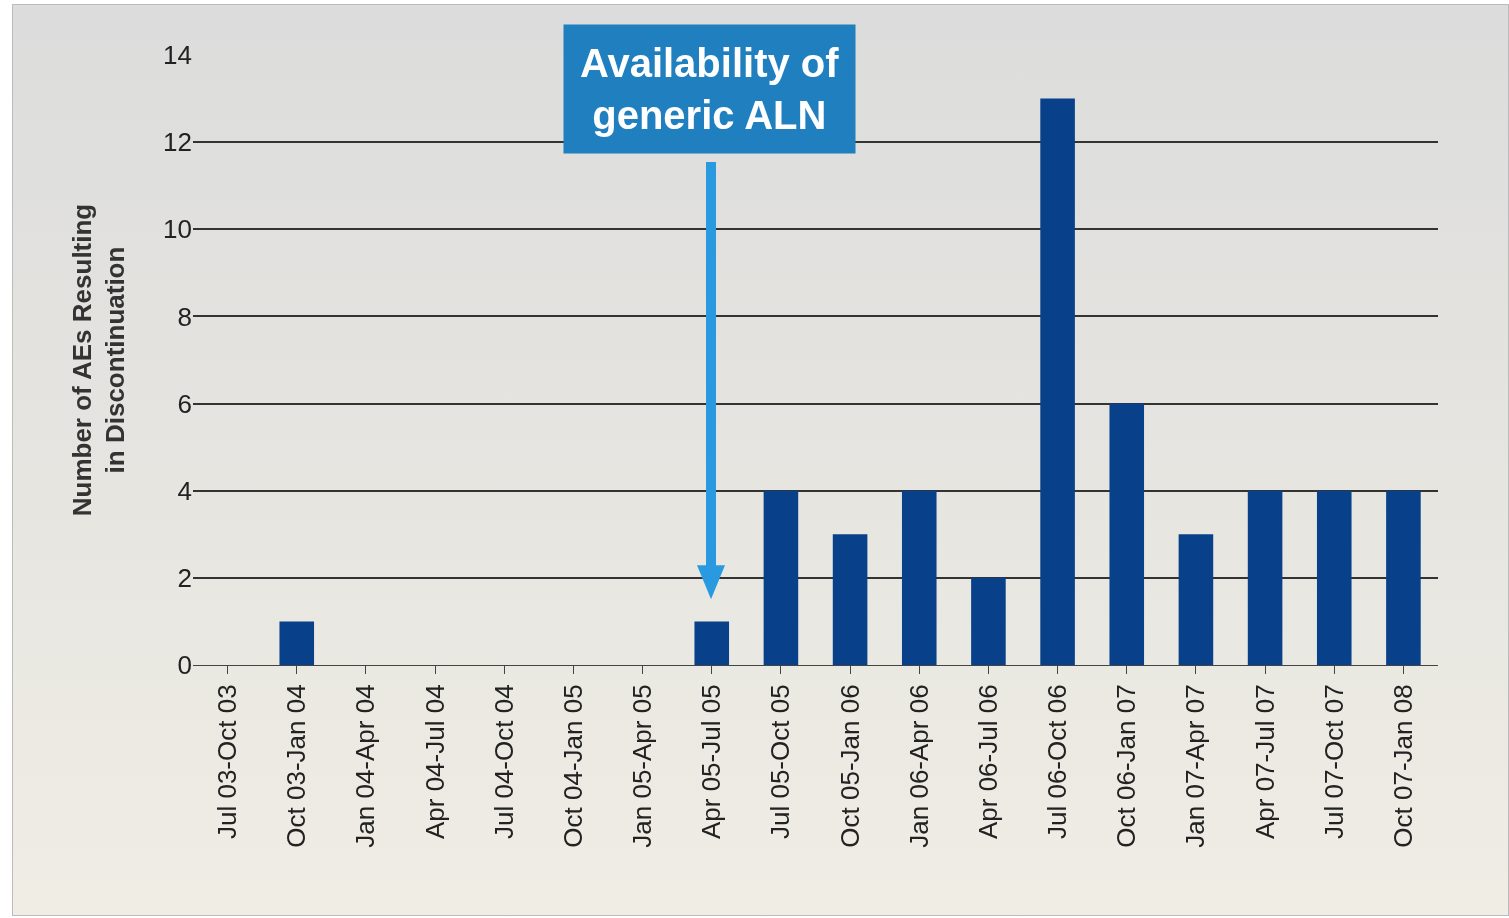  What do you see at coordinates (434, 762) in the screenshot?
I see `x-tick-label: Apr 04-Jul 04` at bounding box center [434, 762].